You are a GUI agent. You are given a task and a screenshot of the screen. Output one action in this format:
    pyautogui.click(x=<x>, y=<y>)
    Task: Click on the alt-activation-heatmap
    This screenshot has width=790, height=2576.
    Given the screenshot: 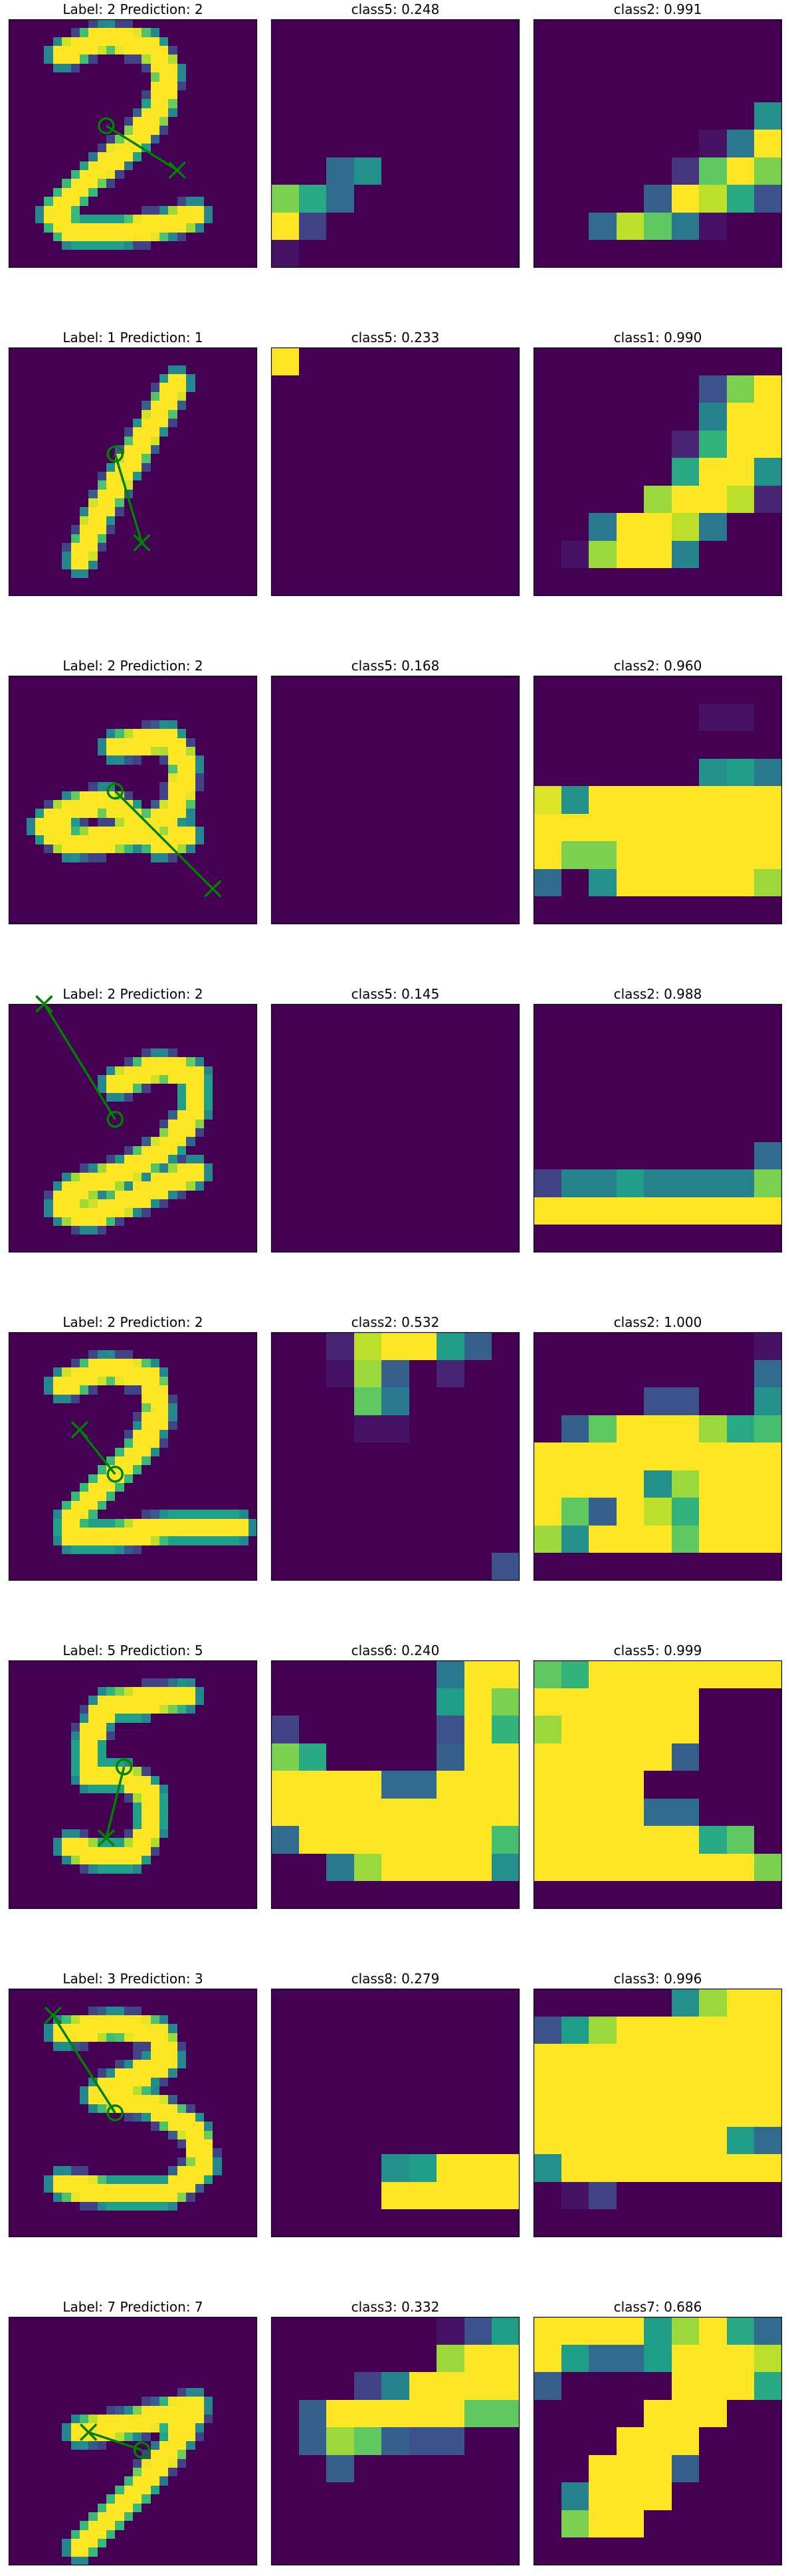 What is the action you would take?
    pyautogui.click(x=396, y=143)
    